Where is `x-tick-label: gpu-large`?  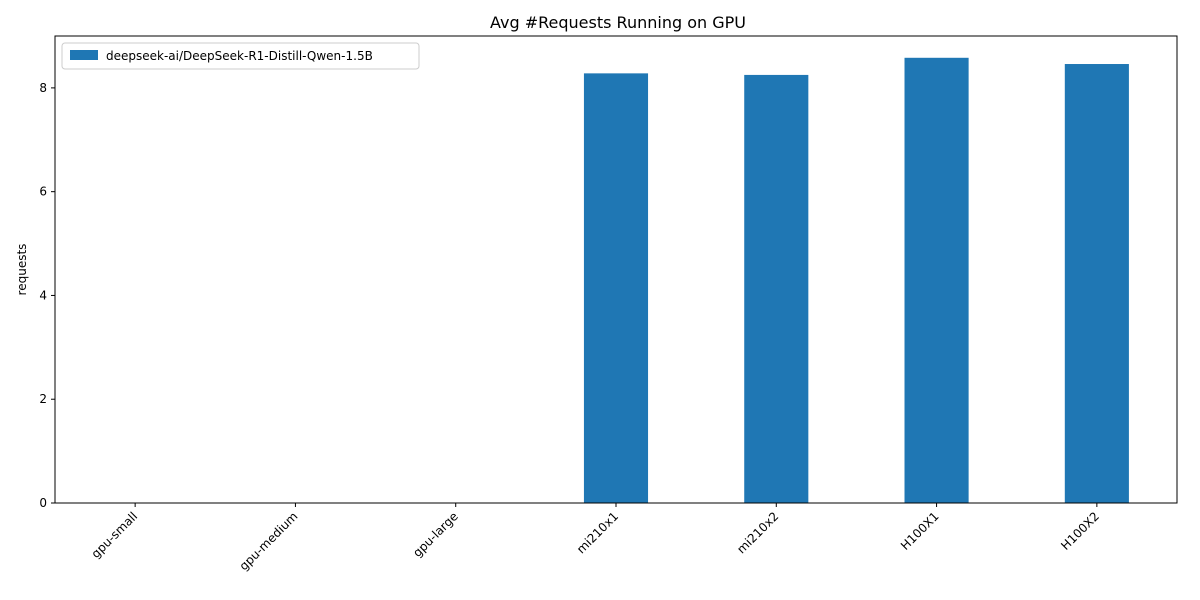
x-tick-label: gpu-large is located at coordinates (435, 534).